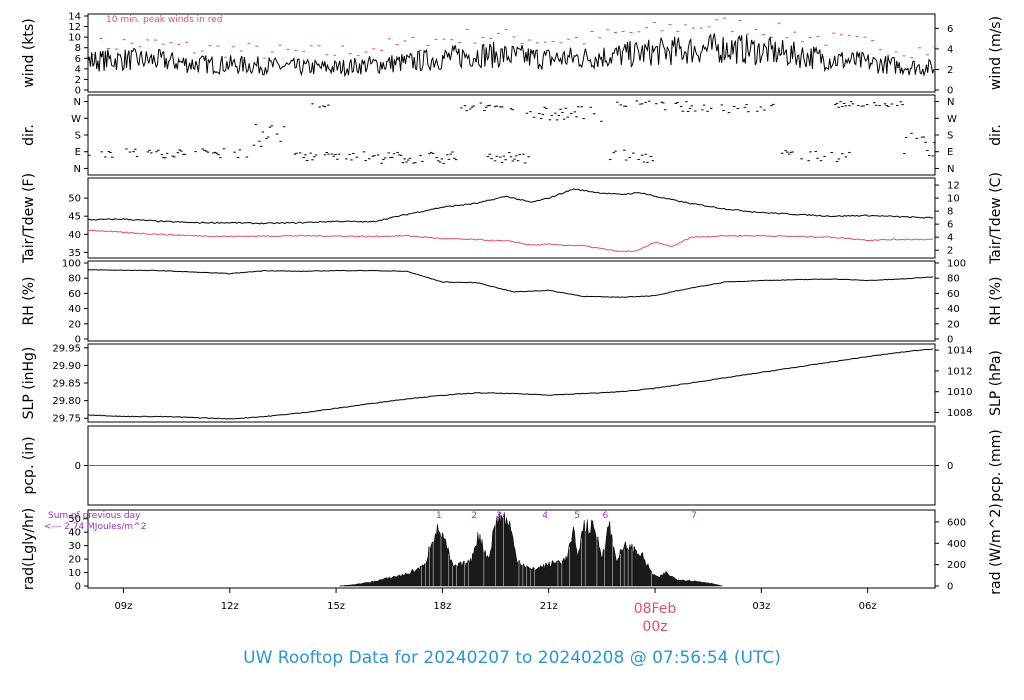 The height and width of the screenshot is (700, 1024). What do you see at coordinates (74, 38) in the screenshot?
I see `wind-ytick-label-left: 10` at bounding box center [74, 38].